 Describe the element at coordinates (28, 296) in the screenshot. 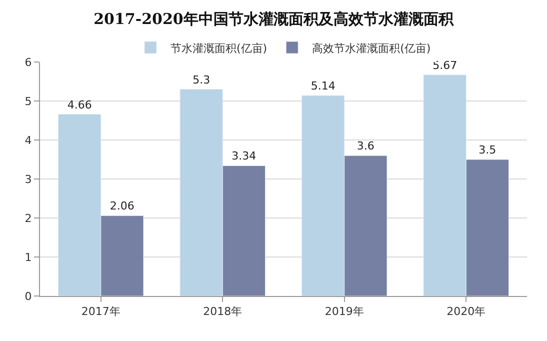

I see `y-tick-label: 0` at that location.